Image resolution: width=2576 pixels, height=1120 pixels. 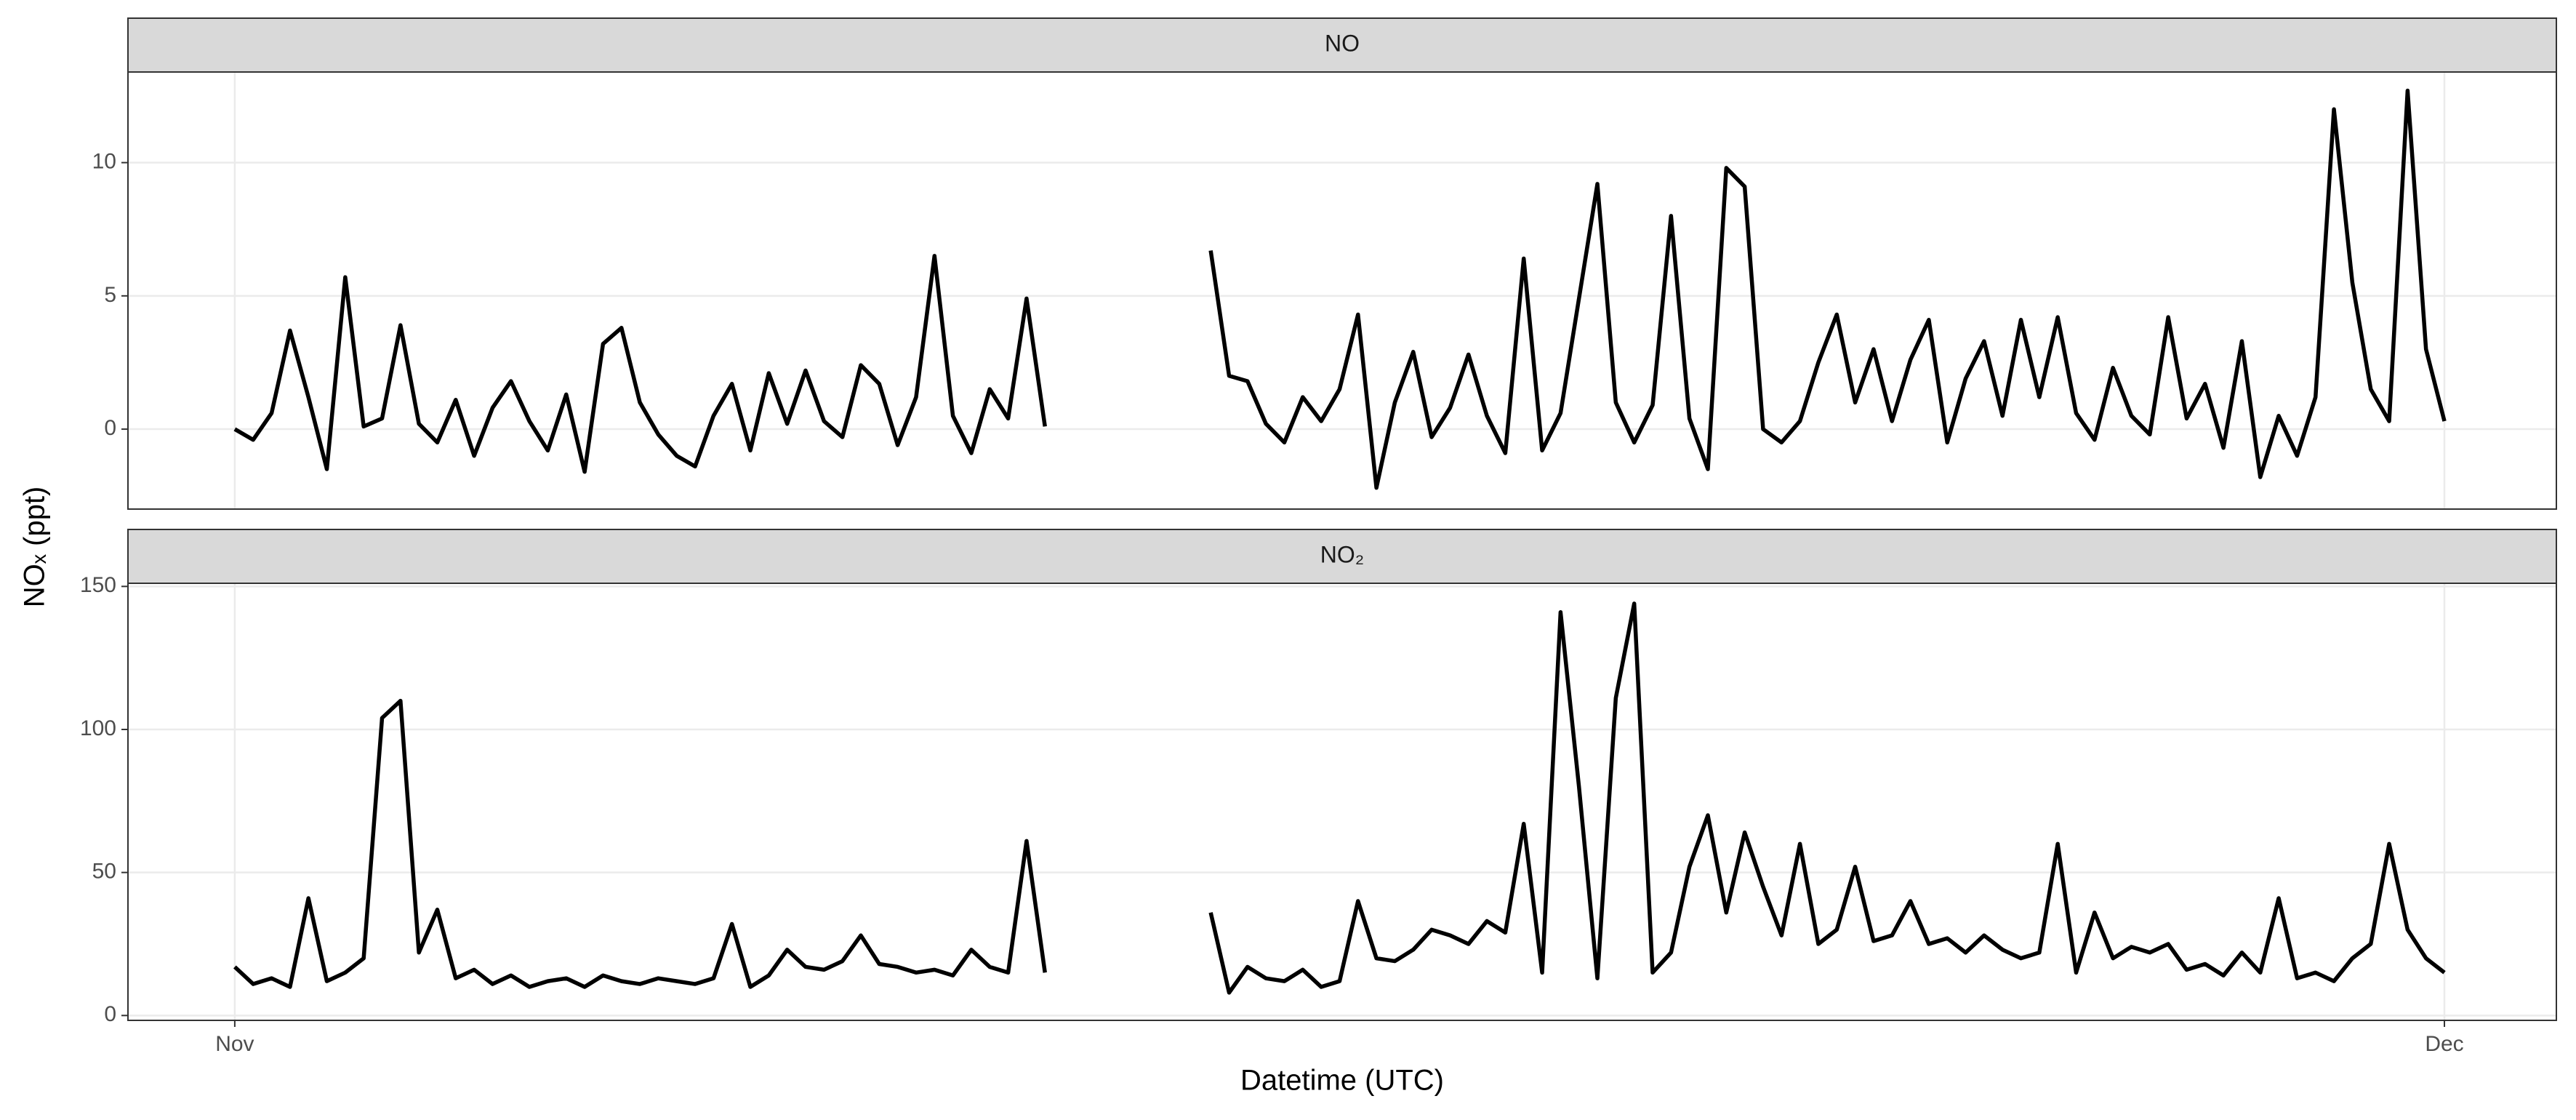 I want to click on x-tick-label: Dec, so click(x=2444, y=1044).